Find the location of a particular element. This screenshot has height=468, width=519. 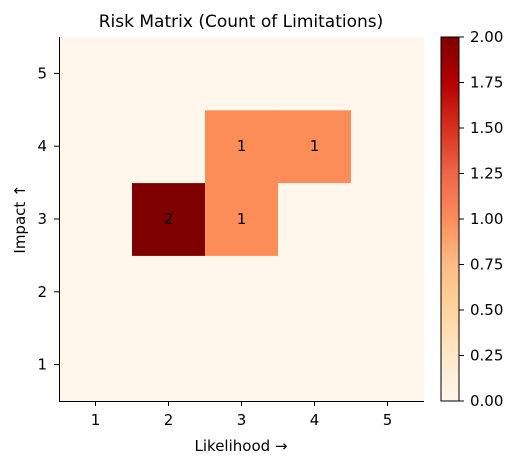

x-tick-label: 3 is located at coordinates (242, 420).